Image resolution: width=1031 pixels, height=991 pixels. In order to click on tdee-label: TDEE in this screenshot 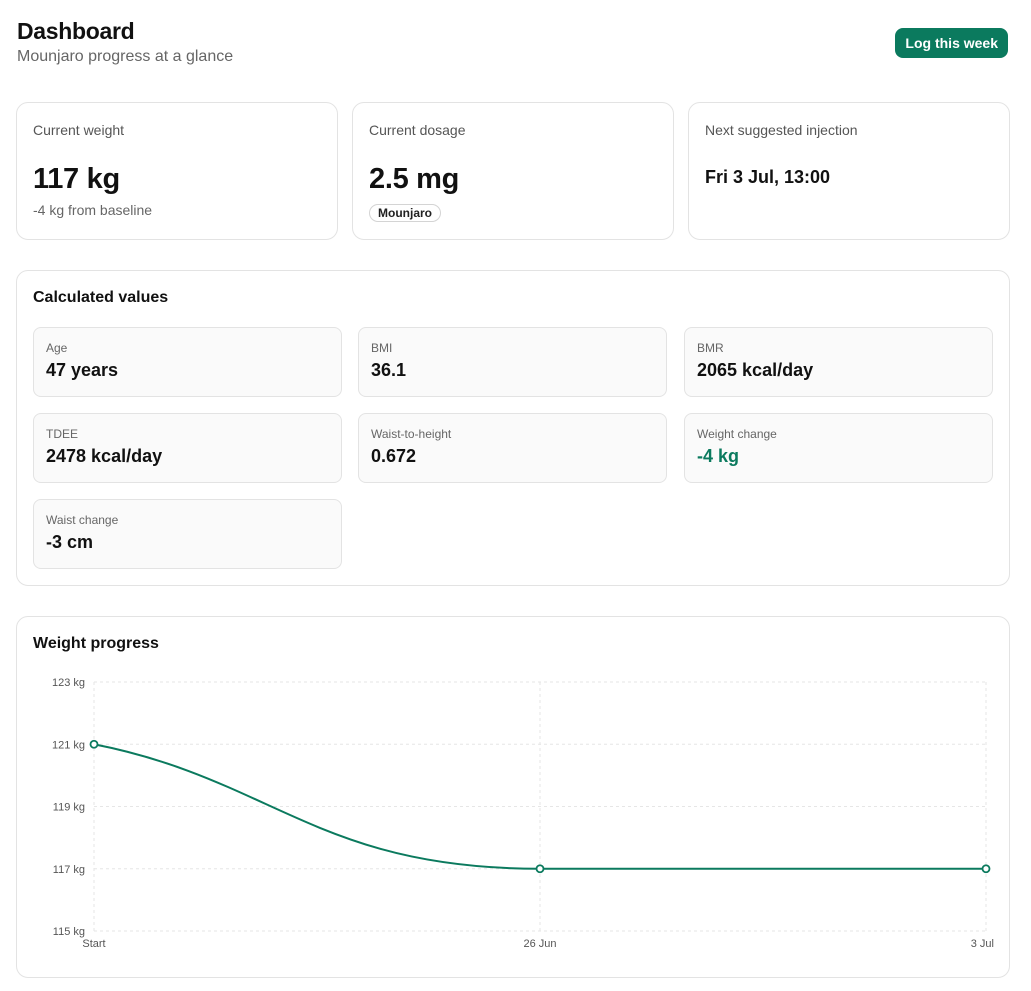, I will do `click(62, 434)`.